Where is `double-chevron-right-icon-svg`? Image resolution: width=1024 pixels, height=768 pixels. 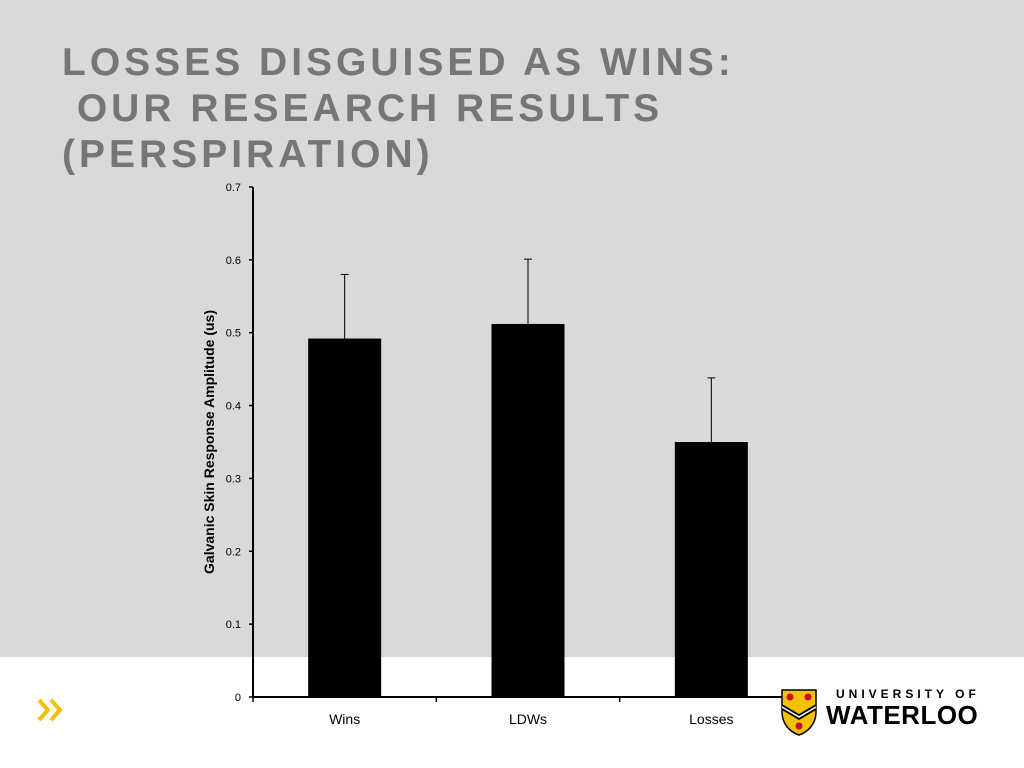
double-chevron-right-icon-svg is located at coordinates (50, 710).